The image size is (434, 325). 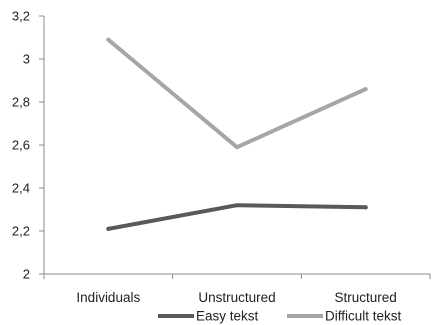 I want to click on y-tick-label: 2,2, so click(x=21, y=231).